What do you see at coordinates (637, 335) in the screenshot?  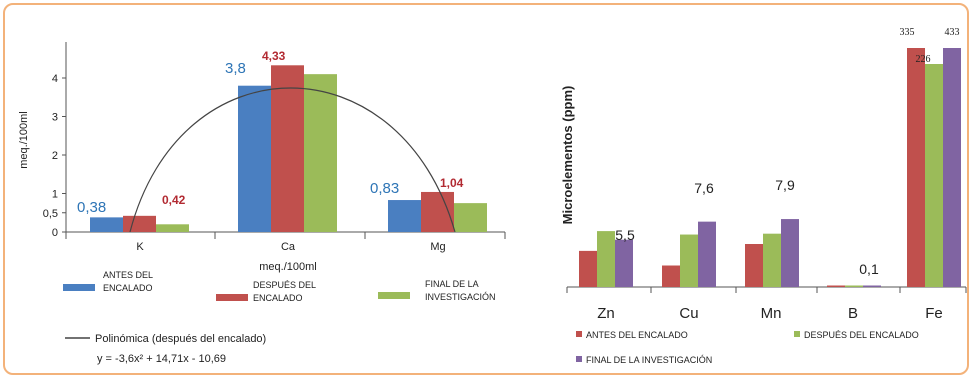 I see `legend-label-1: ANTES DEL ENCALADO` at bounding box center [637, 335].